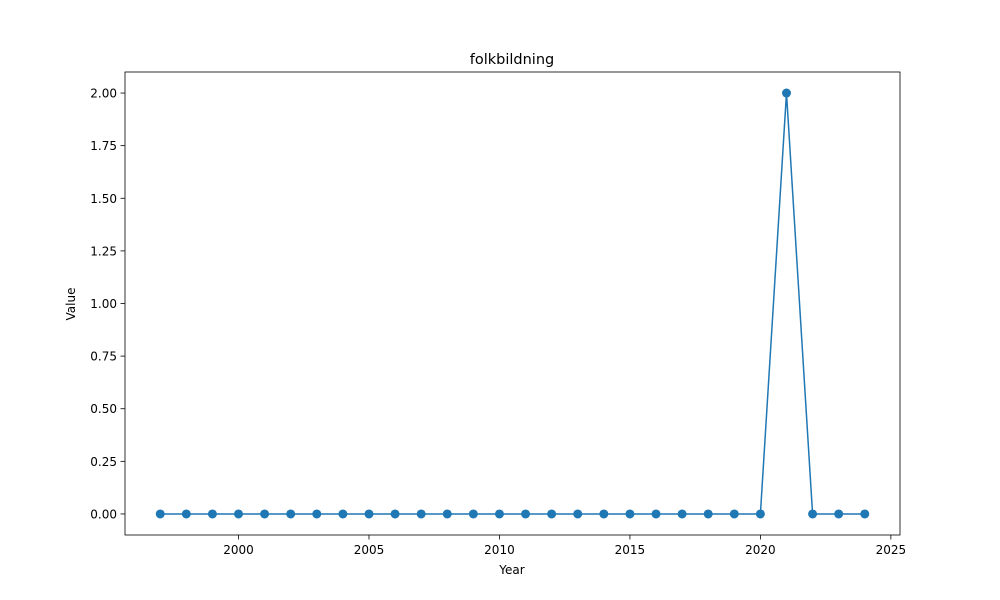 This screenshot has width=1000, height=600. I want to click on x-tick-label: 2015, so click(630, 550).